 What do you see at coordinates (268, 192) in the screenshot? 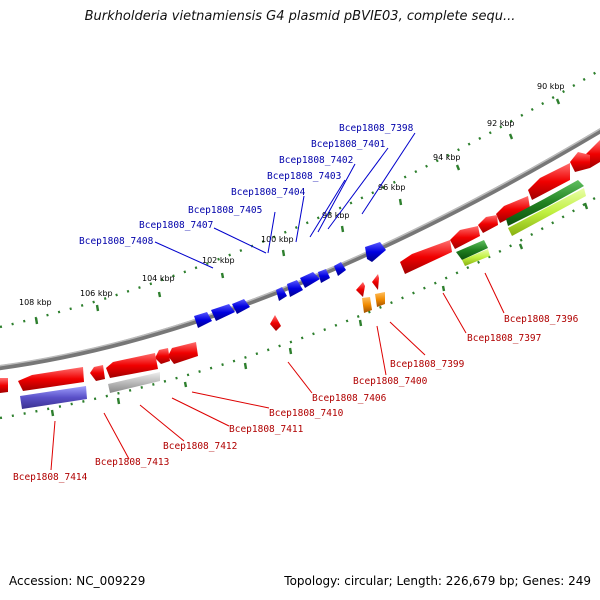
I see `gene-label-7404: Bcep1808_7404` at bounding box center [268, 192].